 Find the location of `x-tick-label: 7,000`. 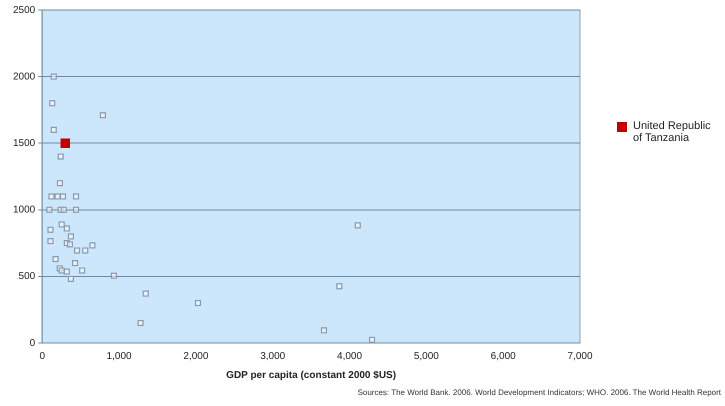

x-tick-label: 7,000 is located at coordinates (580, 356).